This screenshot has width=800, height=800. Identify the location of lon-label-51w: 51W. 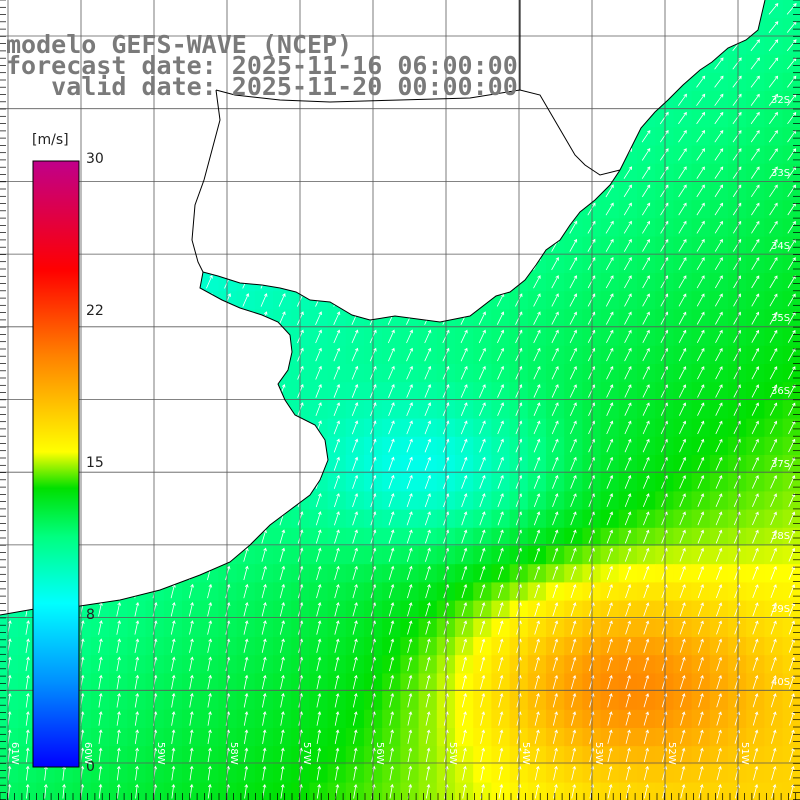
(744, 753).